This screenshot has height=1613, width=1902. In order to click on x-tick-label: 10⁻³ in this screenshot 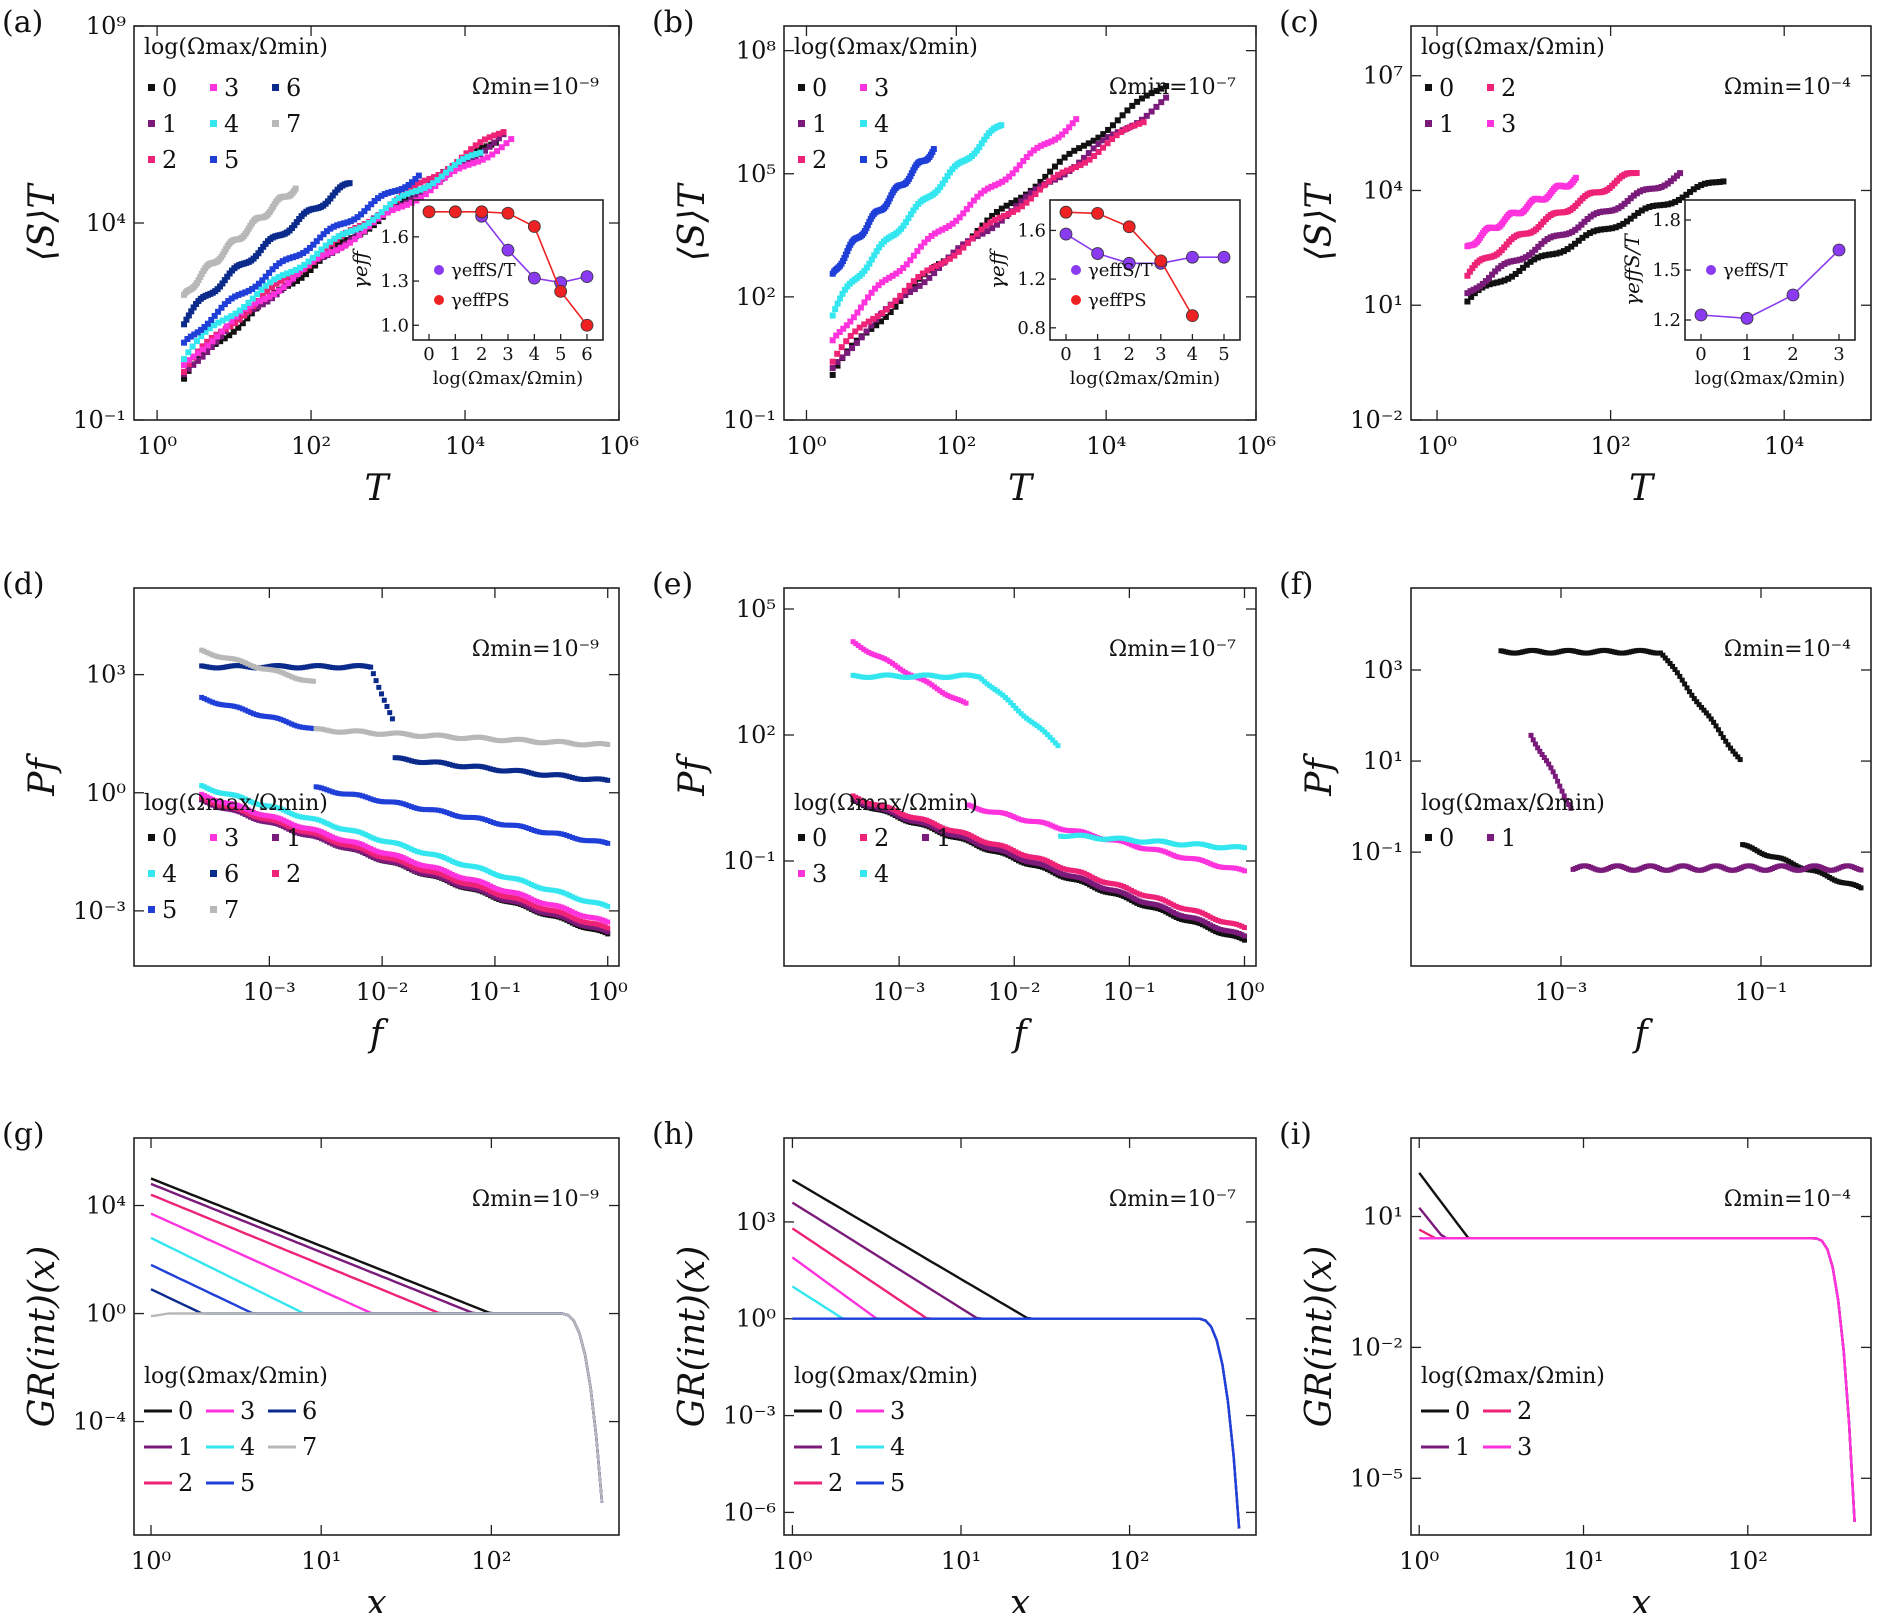, I will do `click(269, 992)`.